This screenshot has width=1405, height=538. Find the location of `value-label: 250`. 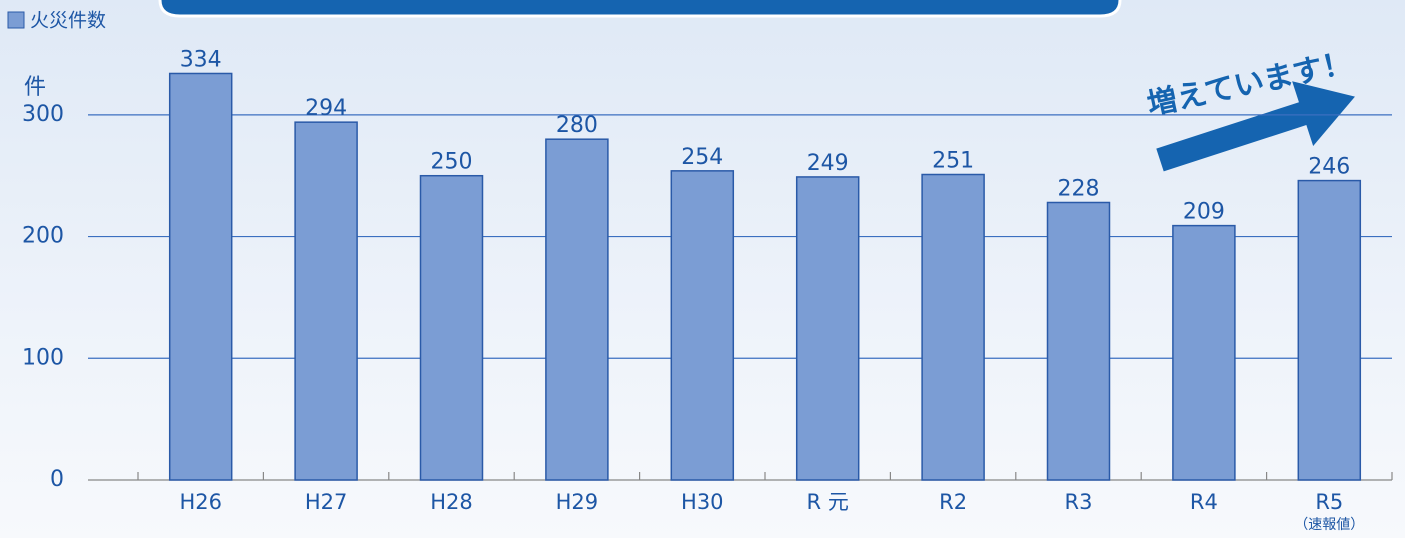

value-label: 250 is located at coordinates (452, 162).